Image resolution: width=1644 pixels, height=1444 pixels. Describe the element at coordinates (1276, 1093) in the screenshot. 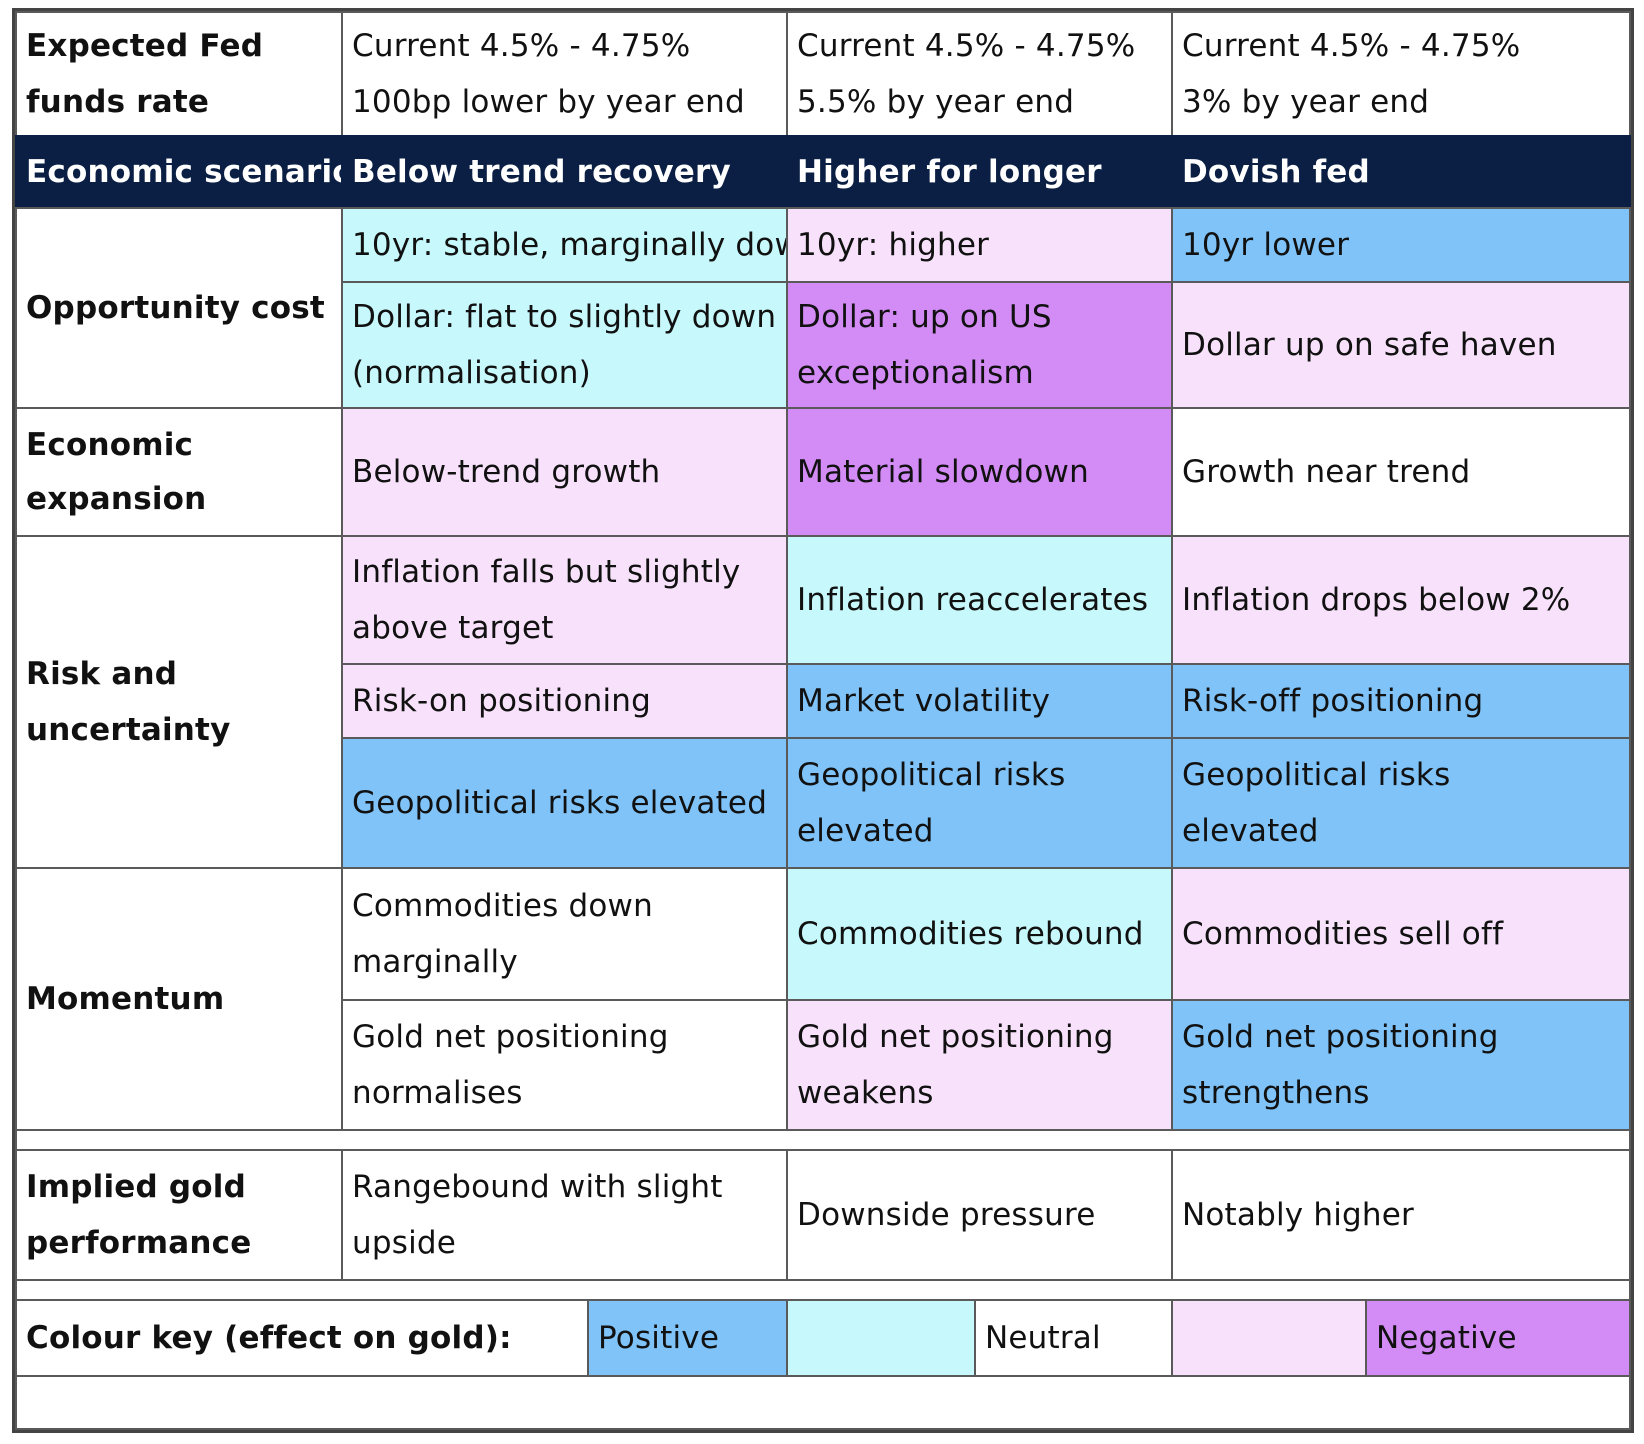

I see `momentum-gold-3-line2: strengthens` at that location.